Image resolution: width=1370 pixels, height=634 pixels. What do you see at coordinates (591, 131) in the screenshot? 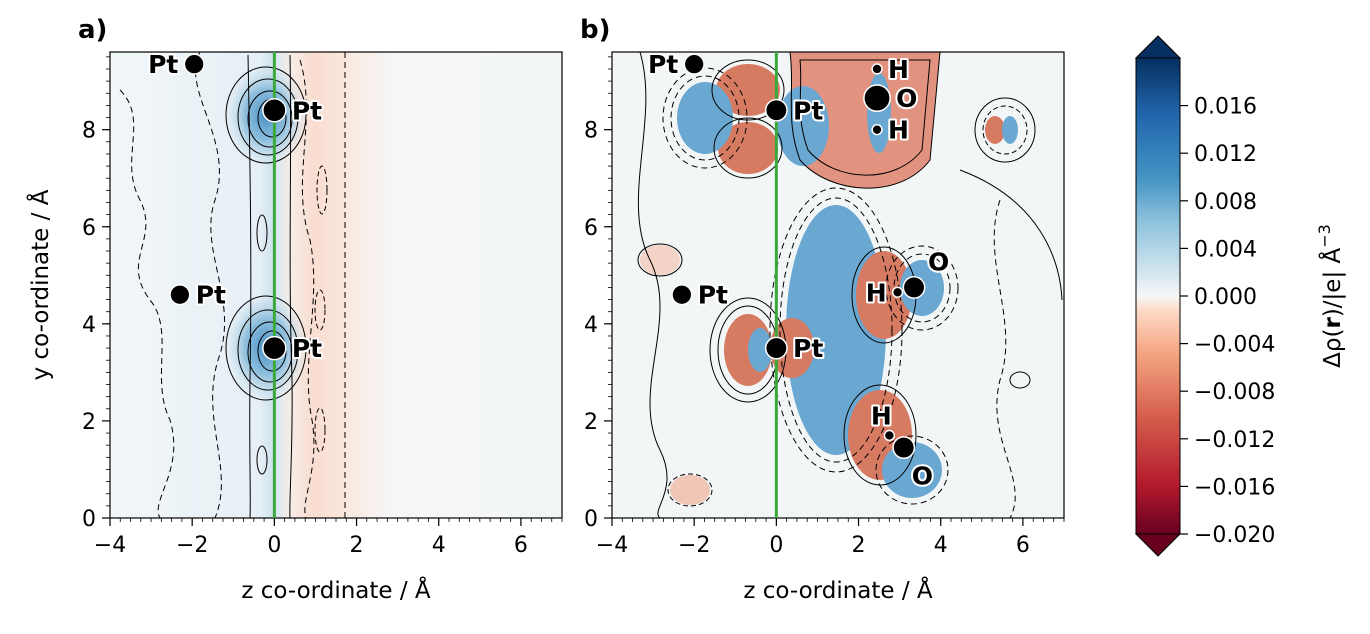
I see `panel-b-ytick-label: 8` at bounding box center [591, 131].